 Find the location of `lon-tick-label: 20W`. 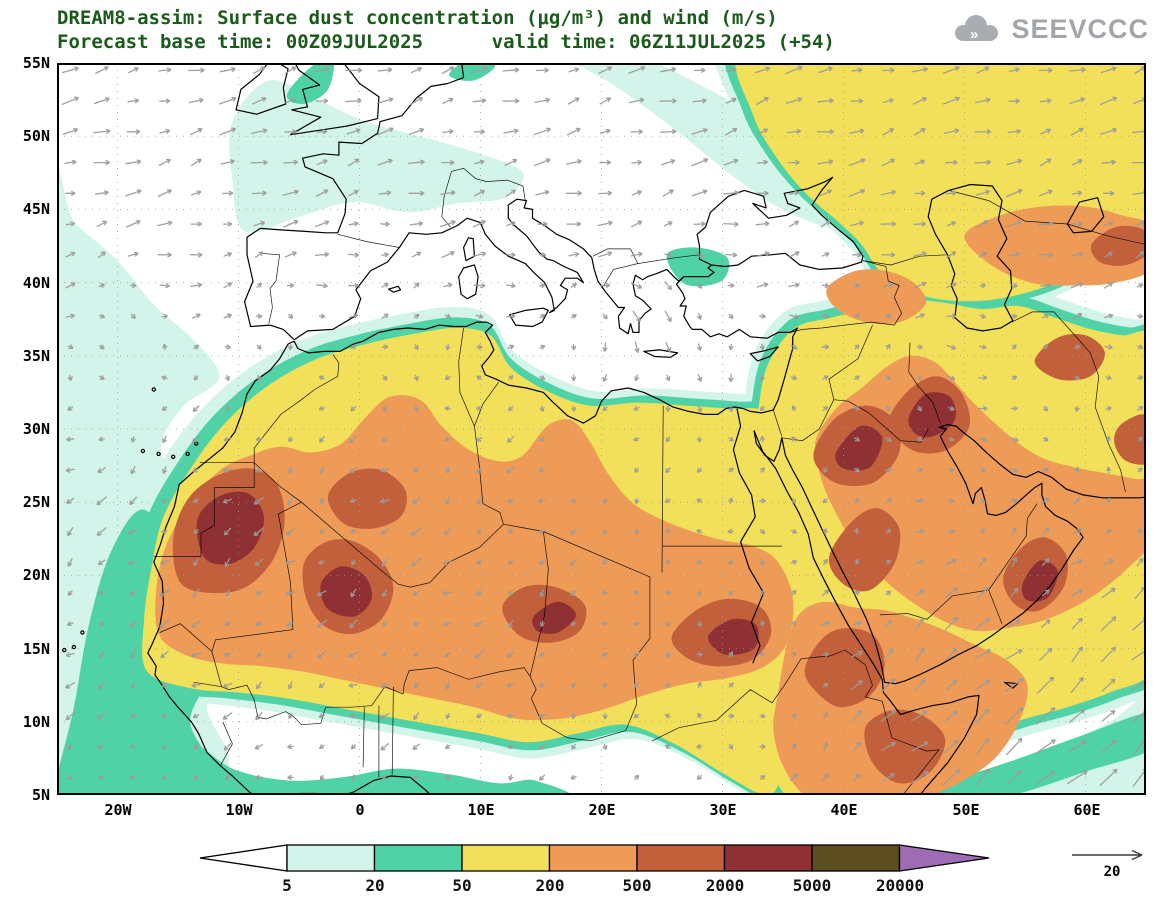

lon-tick-label: 20W is located at coordinates (118, 810).